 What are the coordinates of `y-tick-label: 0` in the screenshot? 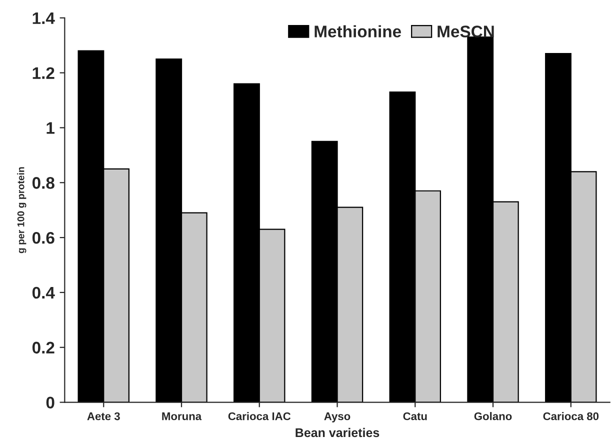 It's located at (50, 402).